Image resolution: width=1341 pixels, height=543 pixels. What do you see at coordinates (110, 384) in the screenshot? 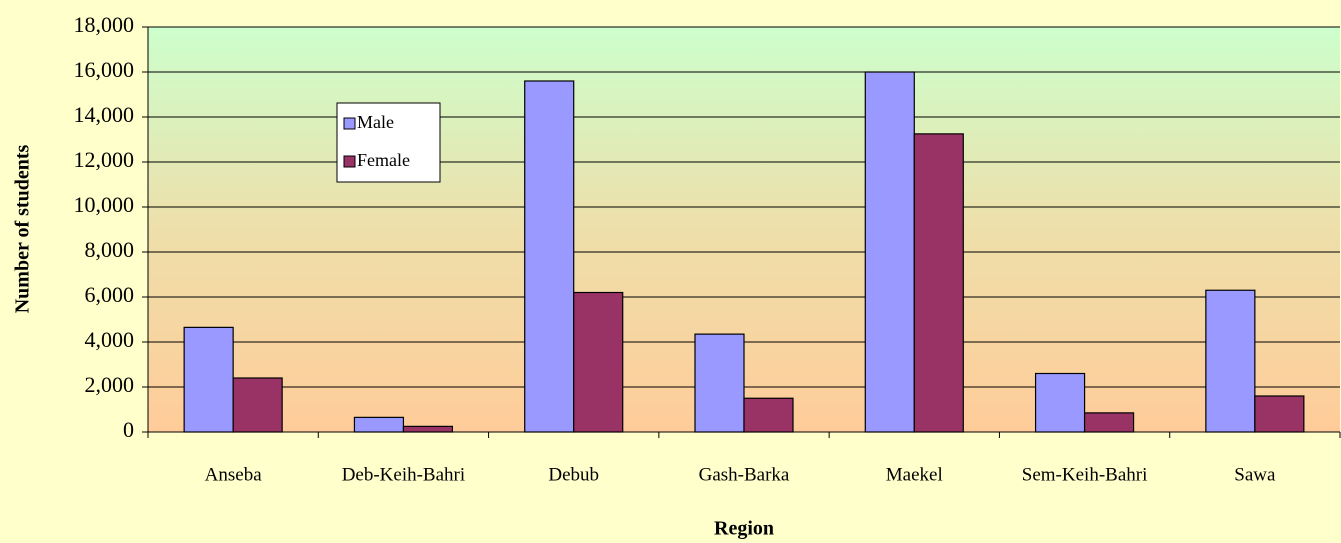
I see `y-tick-label: 2,000` at bounding box center [110, 384].